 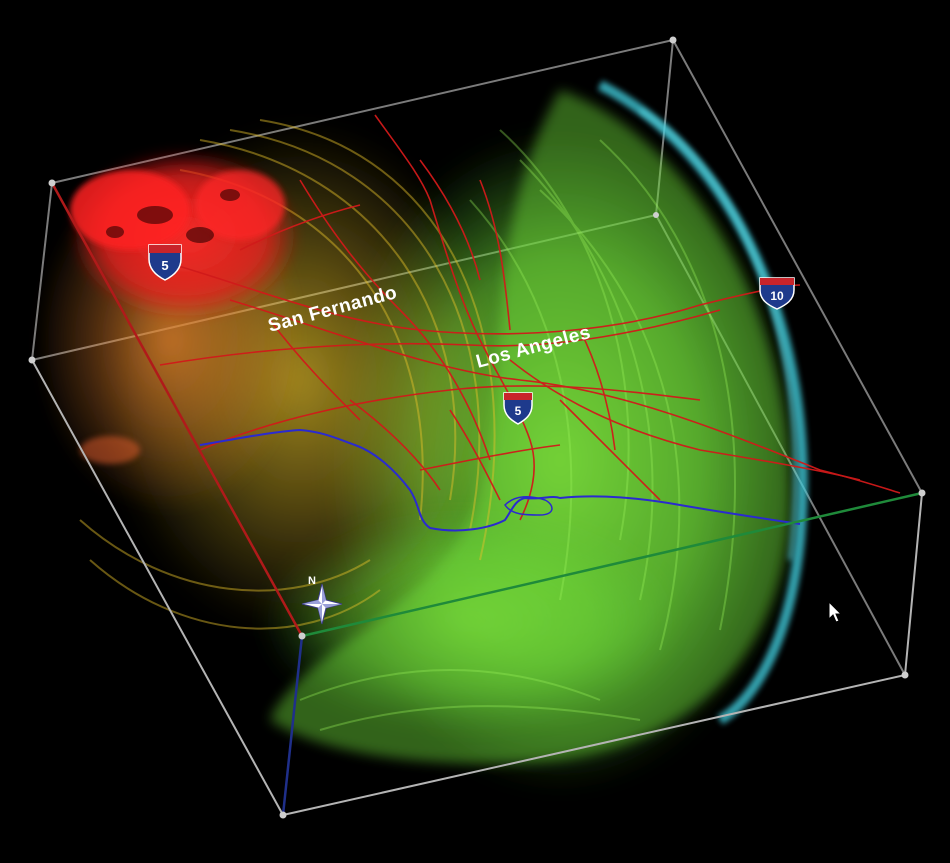 I want to click on north-compass-icon: N, so click(x=322, y=600).